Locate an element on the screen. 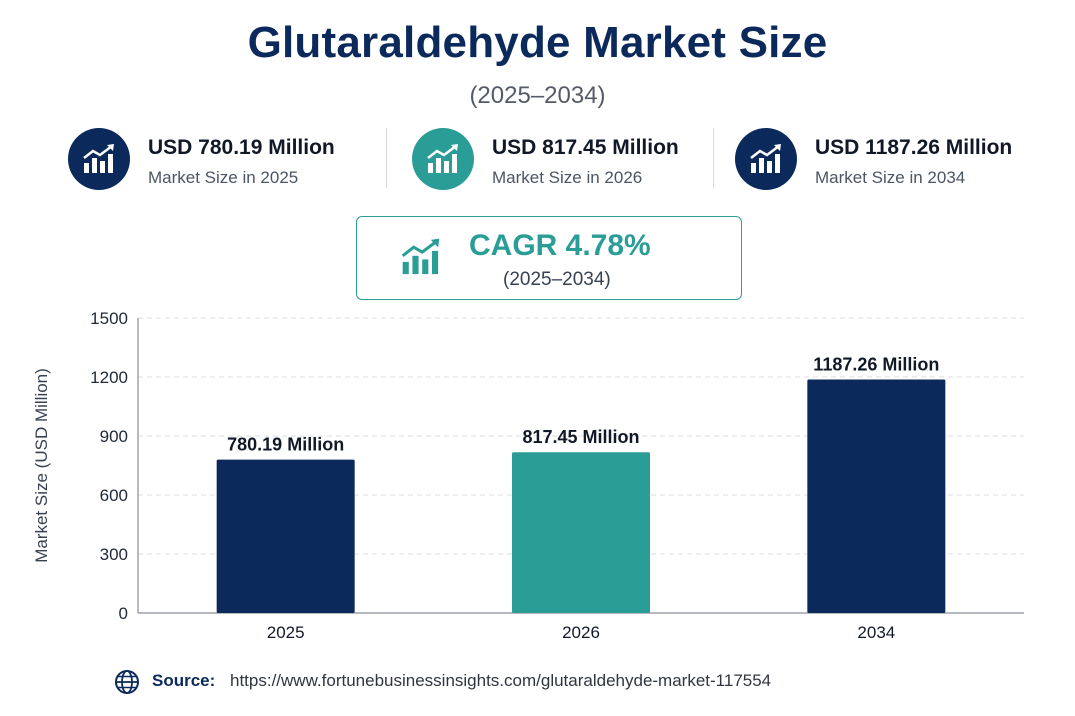 The height and width of the screenshot is (716, 1075). data-label: 817.45 Million is located at coordinates (580, 437).